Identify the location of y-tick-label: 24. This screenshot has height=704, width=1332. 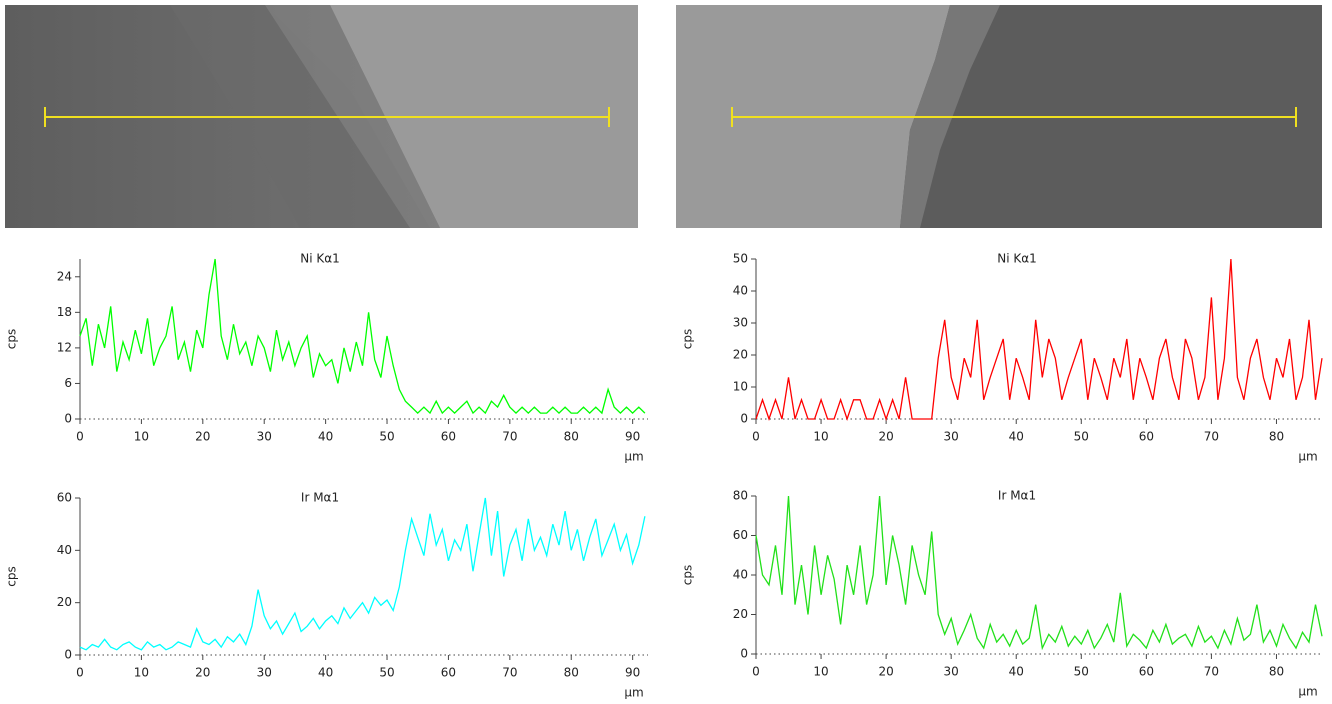
(64, 276).